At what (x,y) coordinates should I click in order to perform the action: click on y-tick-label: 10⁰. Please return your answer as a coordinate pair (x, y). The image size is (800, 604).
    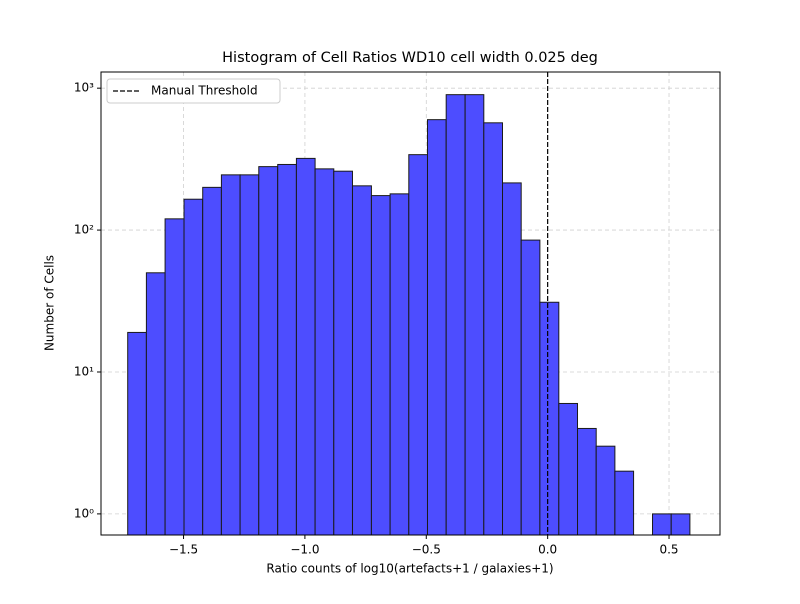
    Looking at the image, I should click on (84, 513).